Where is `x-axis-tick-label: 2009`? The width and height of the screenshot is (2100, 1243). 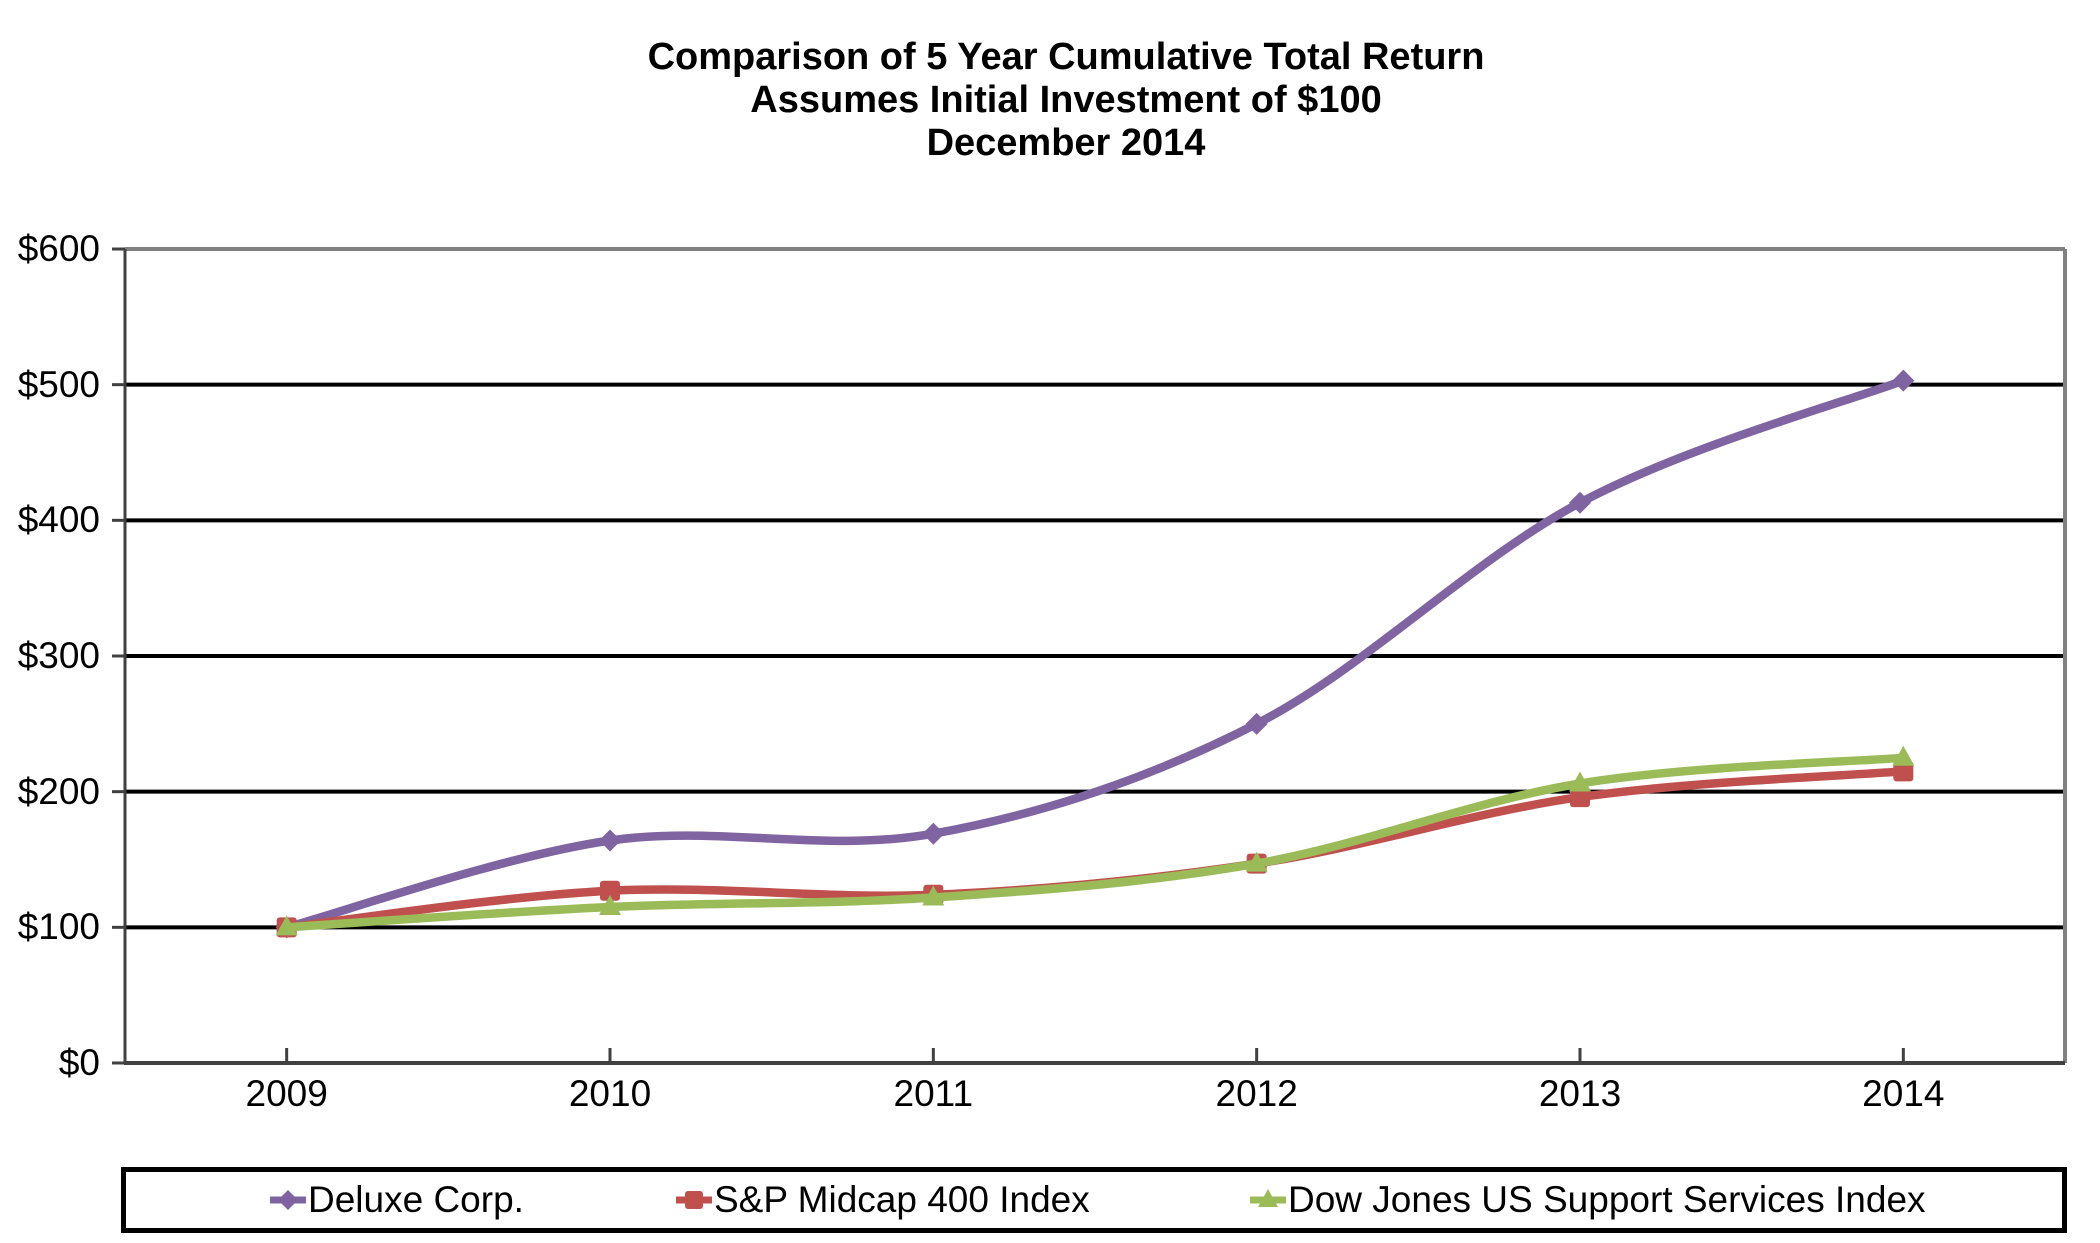 x-axis-tick-label: 2009 is located at coordinates (286, 1093).